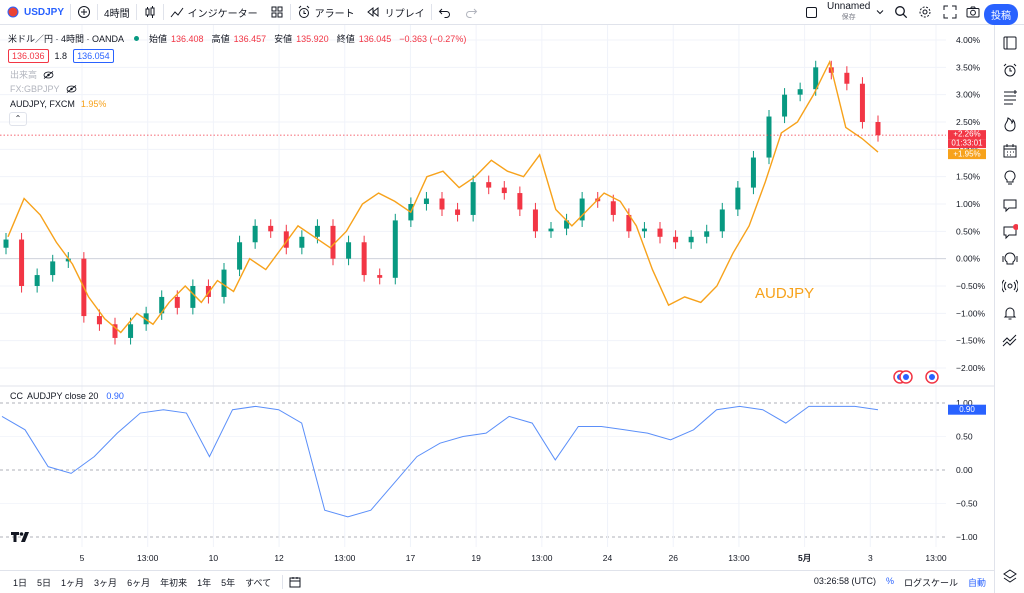 The width and height of the screenshot is (1024, 593). Describe the element at coordinates (187, 38) in the screenshot. I see `open-value: 136.408` at that location.